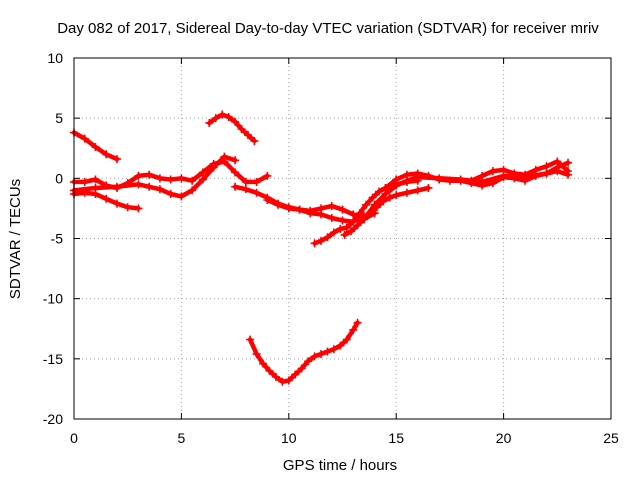 Image resolution: width=640 pixels, height=480 pixels. Describe the element at coordinates (55, 58) in the screenshot. I see `y-tick-label: 10` at that location.